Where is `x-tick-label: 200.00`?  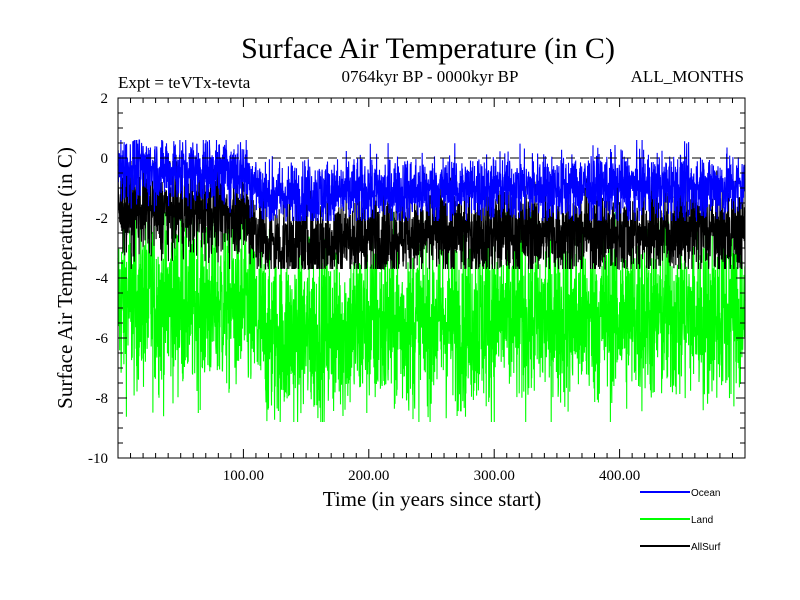
x-tick-label: 200.00 is located at coordinates (368, 476).